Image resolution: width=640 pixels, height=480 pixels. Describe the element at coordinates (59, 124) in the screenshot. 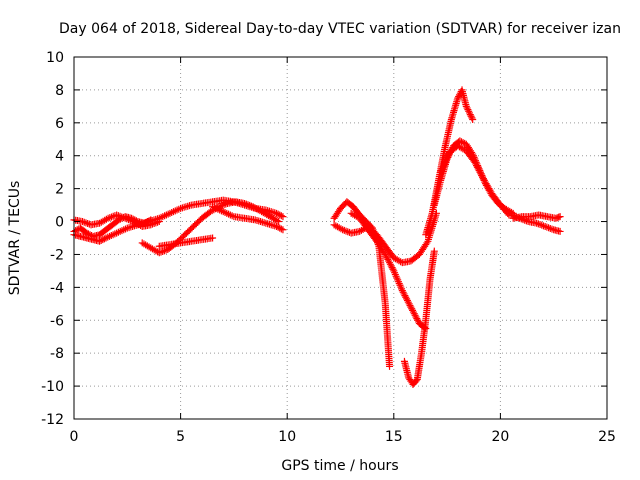

I see `y-tick-label: 6` at that location.